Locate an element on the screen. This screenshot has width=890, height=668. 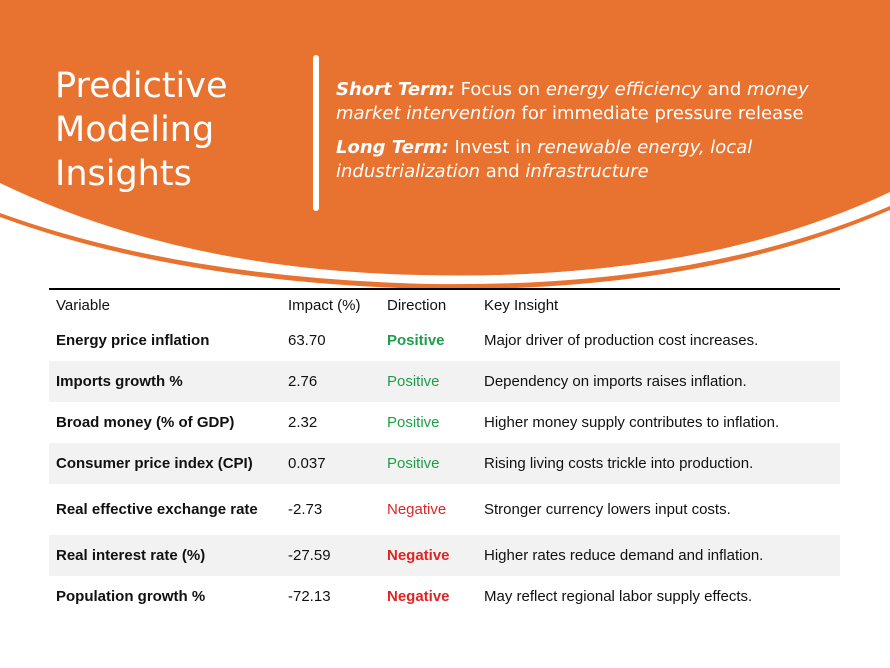
impact-cell: -2.73 is located at coordinates (305, 509).